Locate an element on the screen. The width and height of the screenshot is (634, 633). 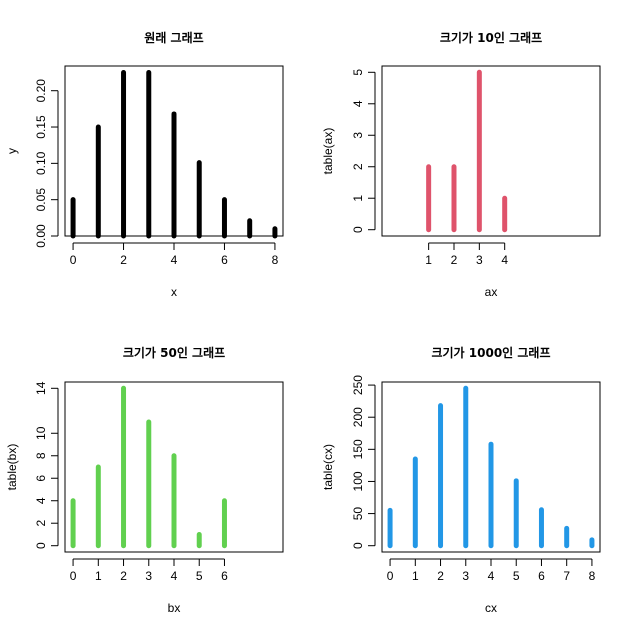
y-tick-label: 0.00 is located at coordinates (41, 236).